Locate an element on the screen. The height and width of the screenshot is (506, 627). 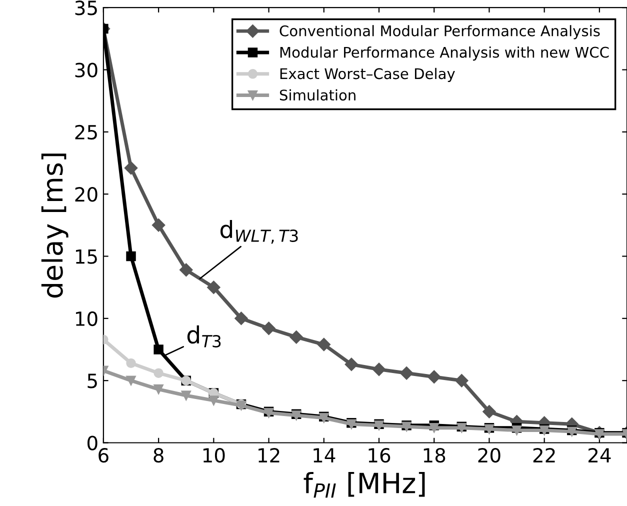
y-tick-label: 15 is located at coordinates (86, 256).